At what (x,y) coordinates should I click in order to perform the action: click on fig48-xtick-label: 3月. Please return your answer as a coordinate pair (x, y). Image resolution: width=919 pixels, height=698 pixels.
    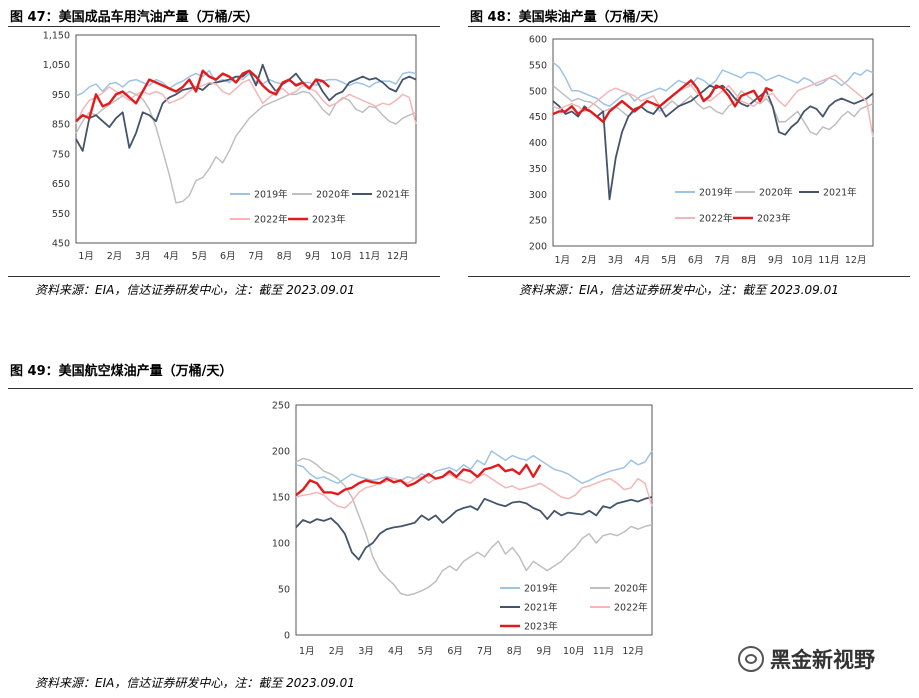
    Looking at the image, I should click on (616, 260).